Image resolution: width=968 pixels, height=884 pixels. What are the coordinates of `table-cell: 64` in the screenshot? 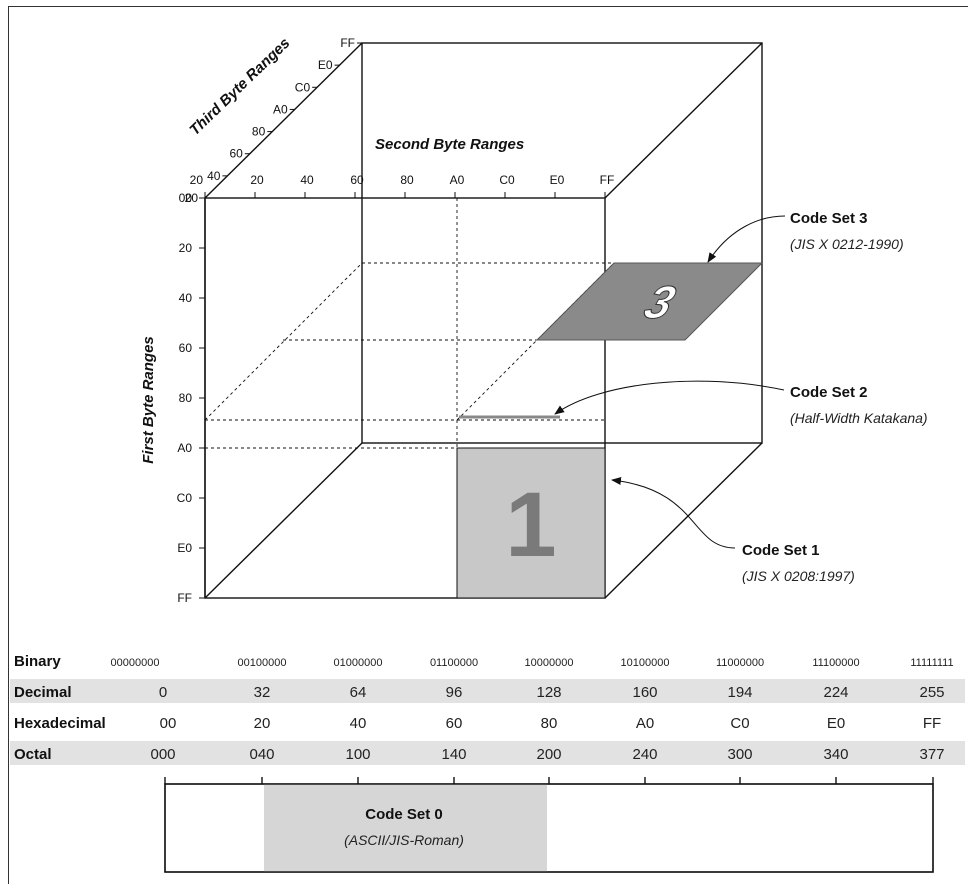 It's located at (358, 692).